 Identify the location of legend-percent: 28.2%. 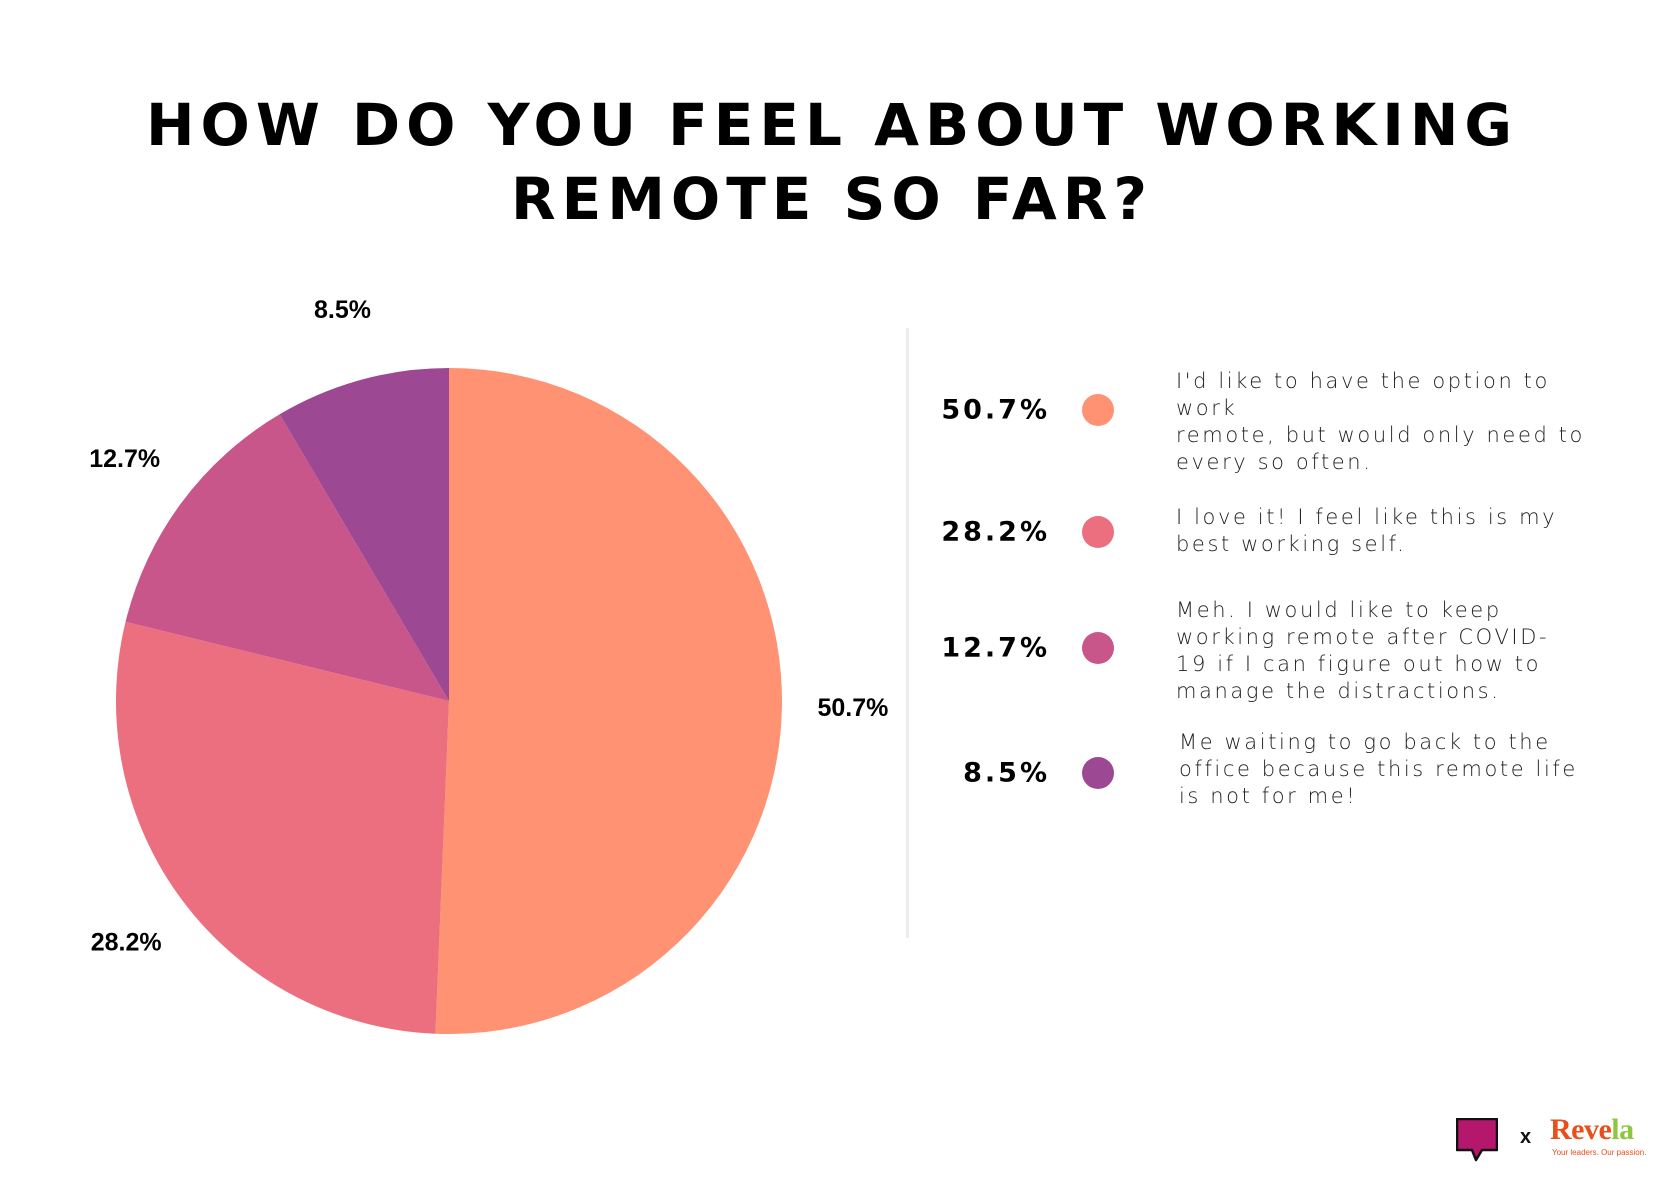
(995, 532).